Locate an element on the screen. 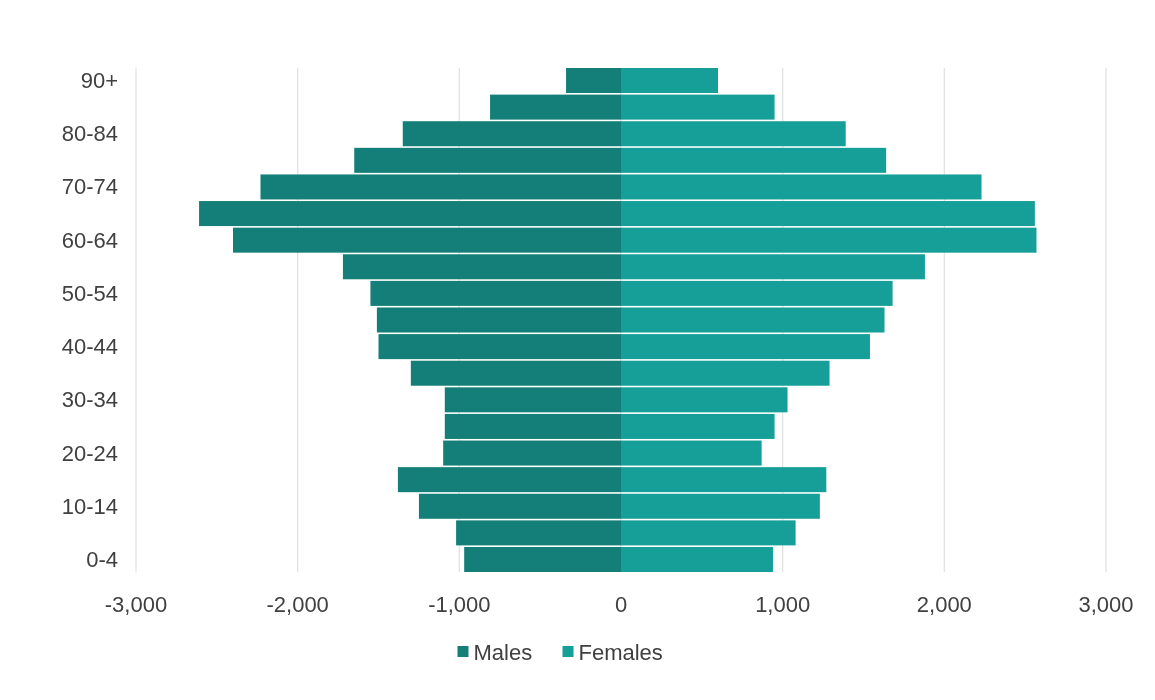 The image size is (1155, 700). y-tick-label: 60-64 is located at coordinates (89, 240).